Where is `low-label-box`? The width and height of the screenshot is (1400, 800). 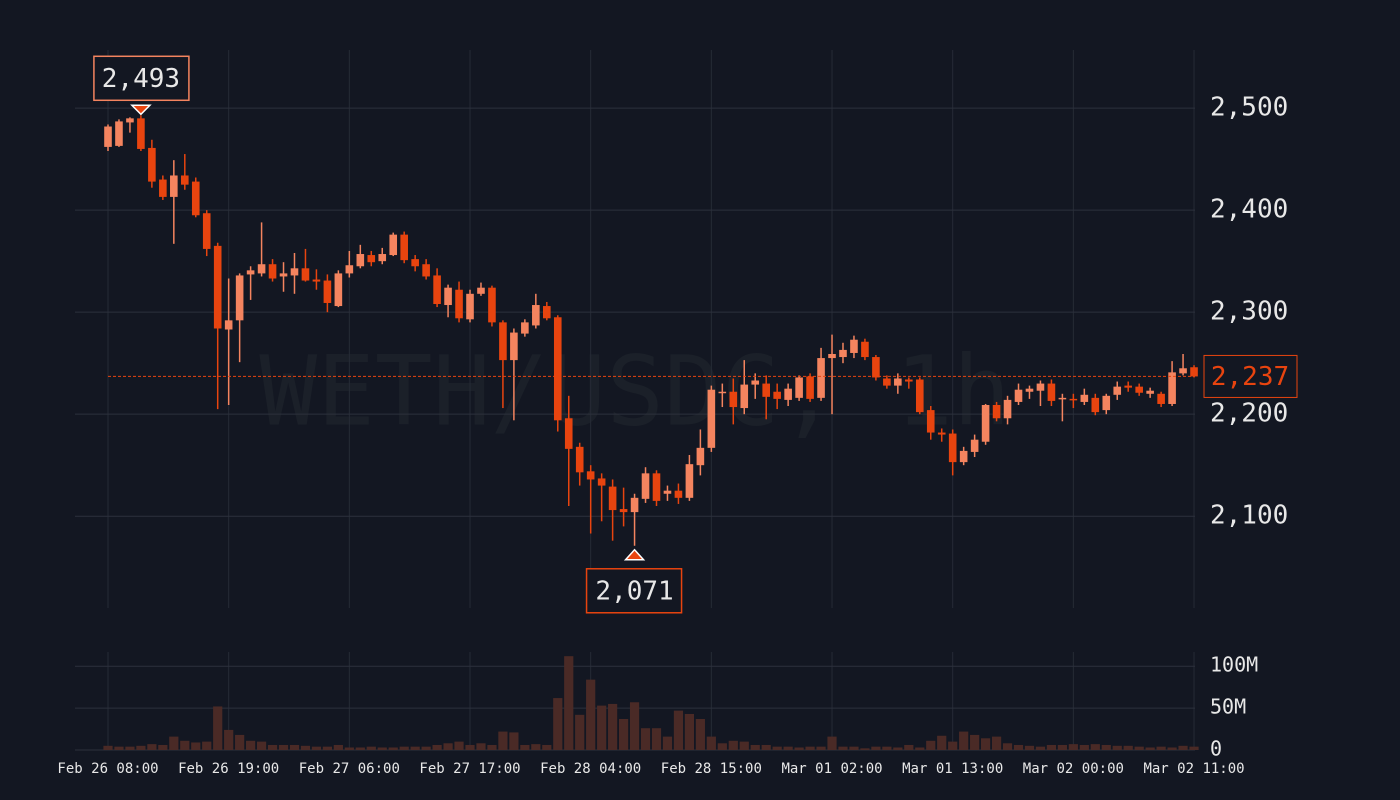 low-label-box is located at coordinates (634, 591).